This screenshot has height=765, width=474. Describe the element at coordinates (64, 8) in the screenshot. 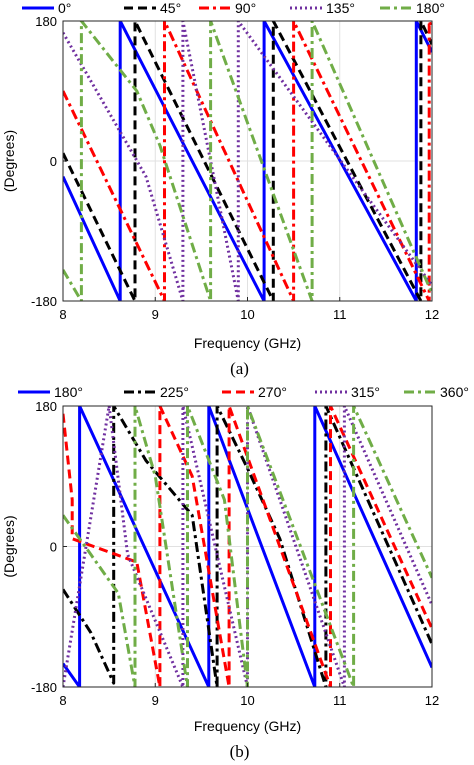

I see `legend-label: 0°` at that location.